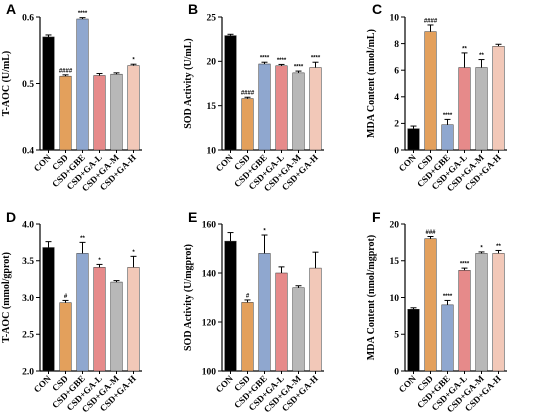 The image size is (550, 418). Describe the element at coordinates (28, 372) in the screenshot. I see `y-tick-label: 2.0` at that location.